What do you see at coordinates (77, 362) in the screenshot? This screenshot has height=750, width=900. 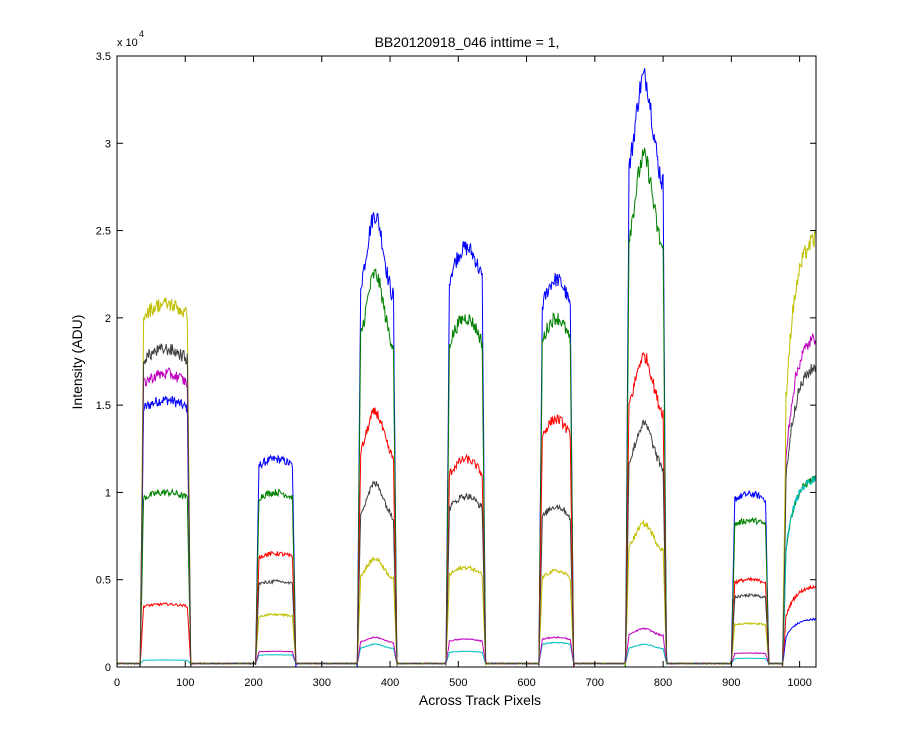 I see `y-axis-title: Intensity (ADU)` at bounding box center [77, 362].